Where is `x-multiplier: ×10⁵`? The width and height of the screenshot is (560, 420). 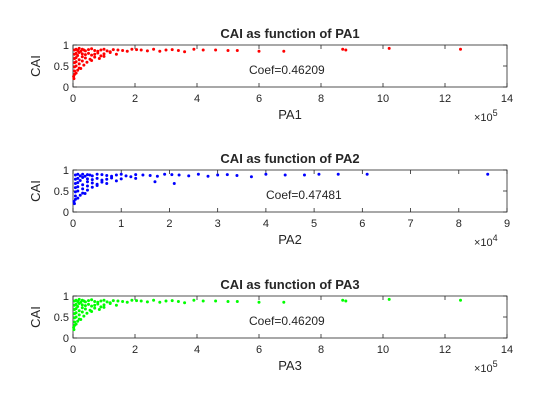 x-multiplier: ×10⁵ is located at coordinates (486, 367).